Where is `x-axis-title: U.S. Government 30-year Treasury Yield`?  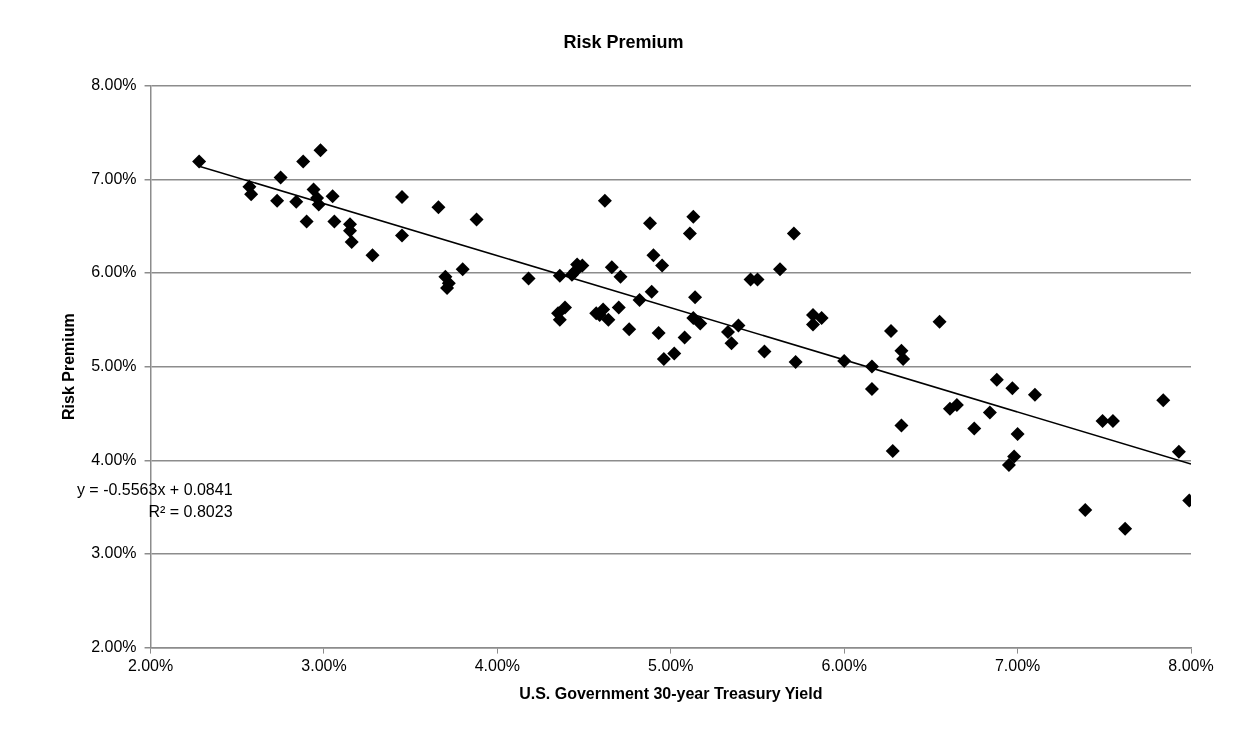 x-axis-title: U.S. Government 30-year Treasury Yield is located at coordinates (671, 693).